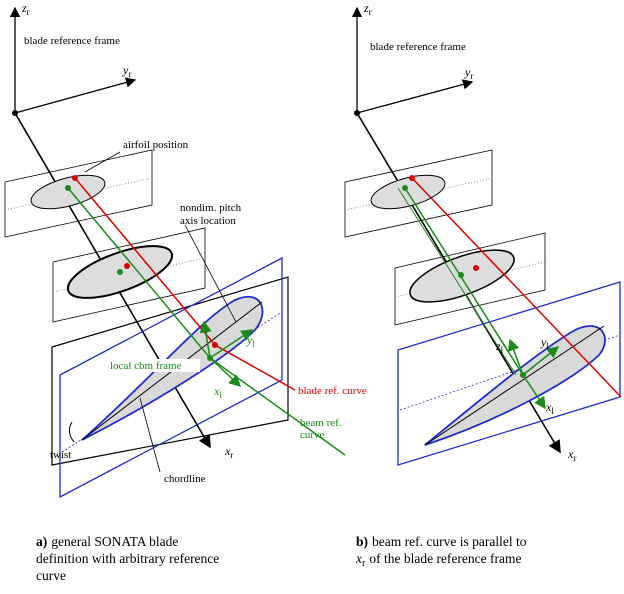 The image size is (624, 594). What do you see at coordinates (321, 423) in the screenshot?
I see `label-part: beam ref.` at bounding box center [321, 423].